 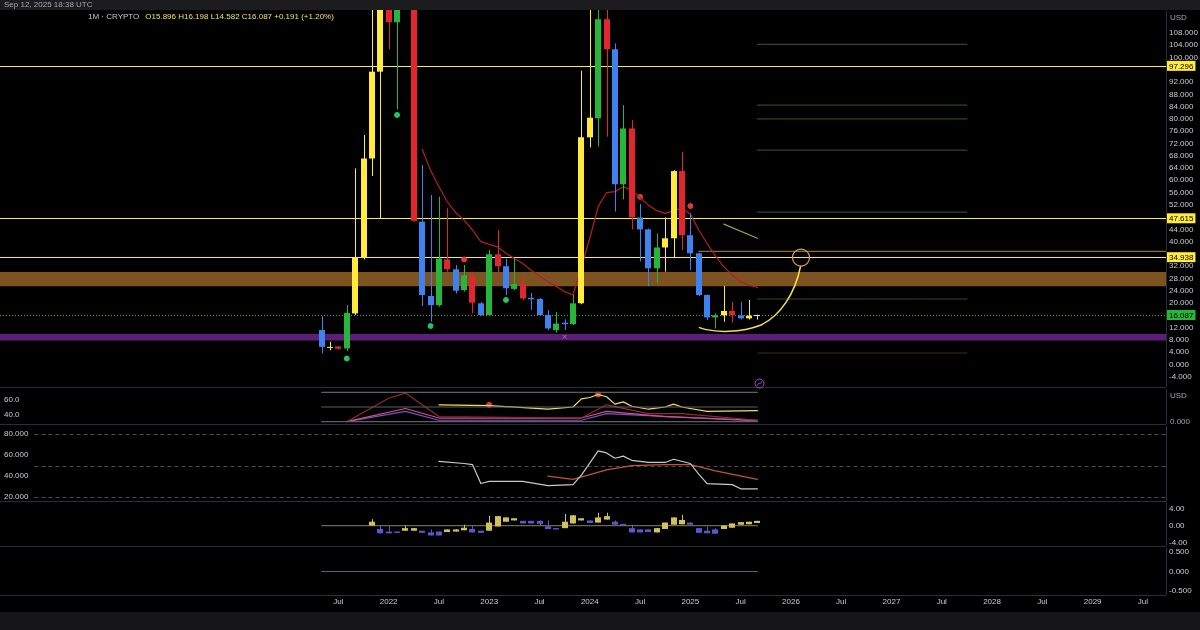 What do you see at coordinates (1179, 352) in the screenshot?
I see `y-tick-label: 4.000` at bounding box center [1179, 352].